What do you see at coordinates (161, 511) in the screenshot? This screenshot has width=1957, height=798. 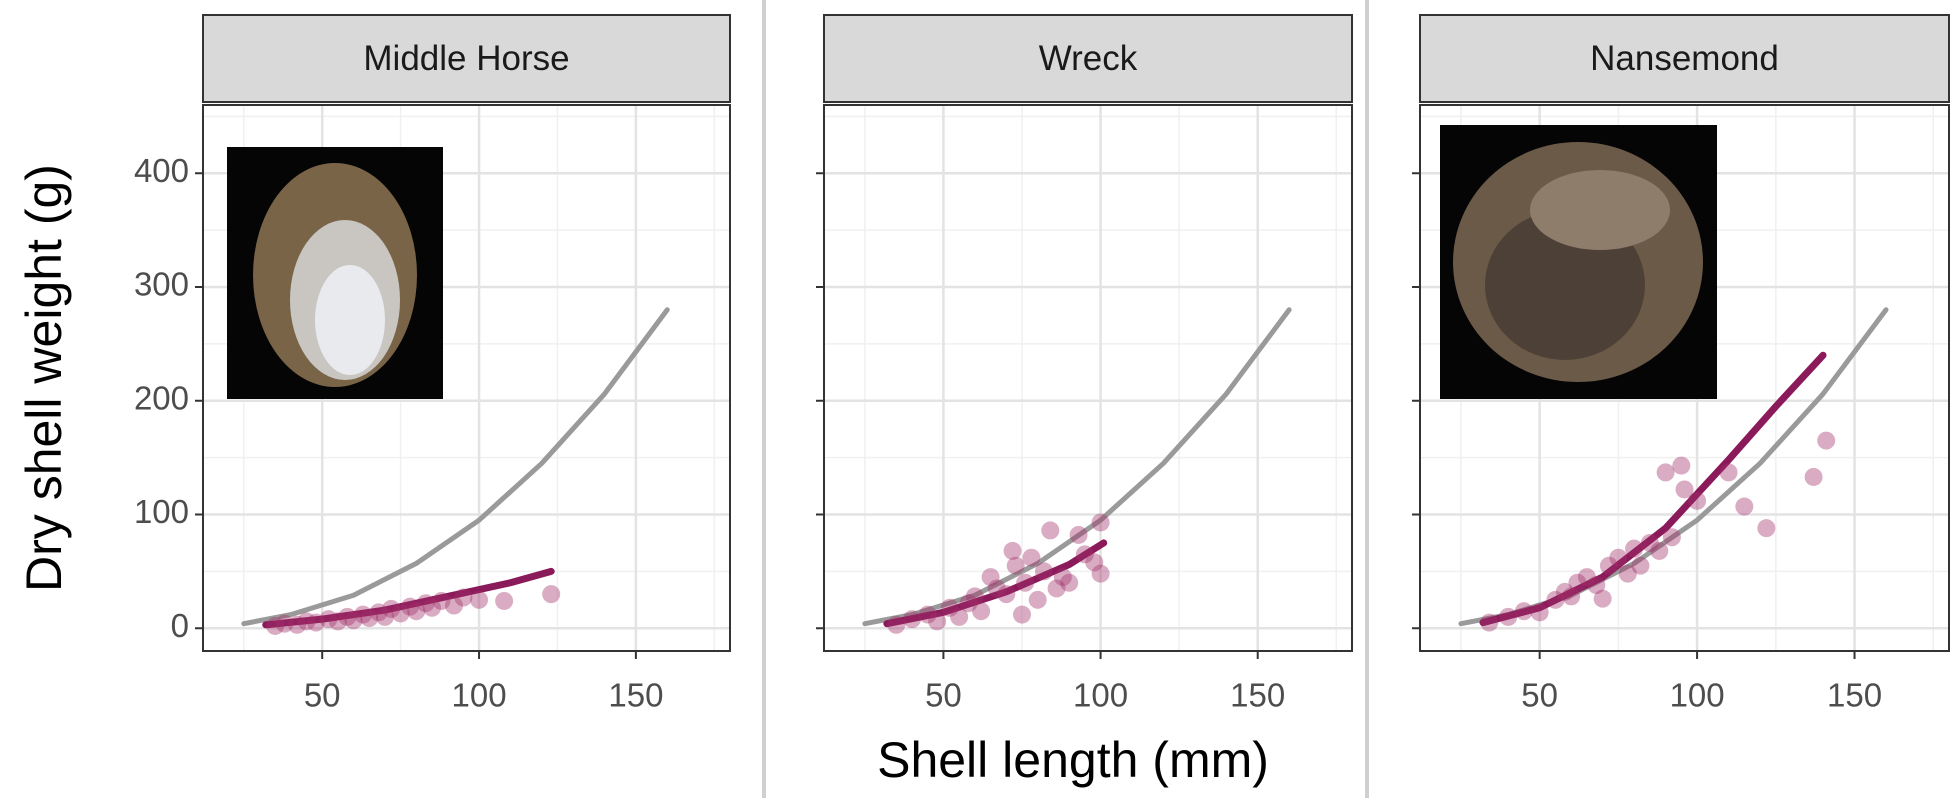 I see `y-tick-label: 100` at bounding box center [161, 511].